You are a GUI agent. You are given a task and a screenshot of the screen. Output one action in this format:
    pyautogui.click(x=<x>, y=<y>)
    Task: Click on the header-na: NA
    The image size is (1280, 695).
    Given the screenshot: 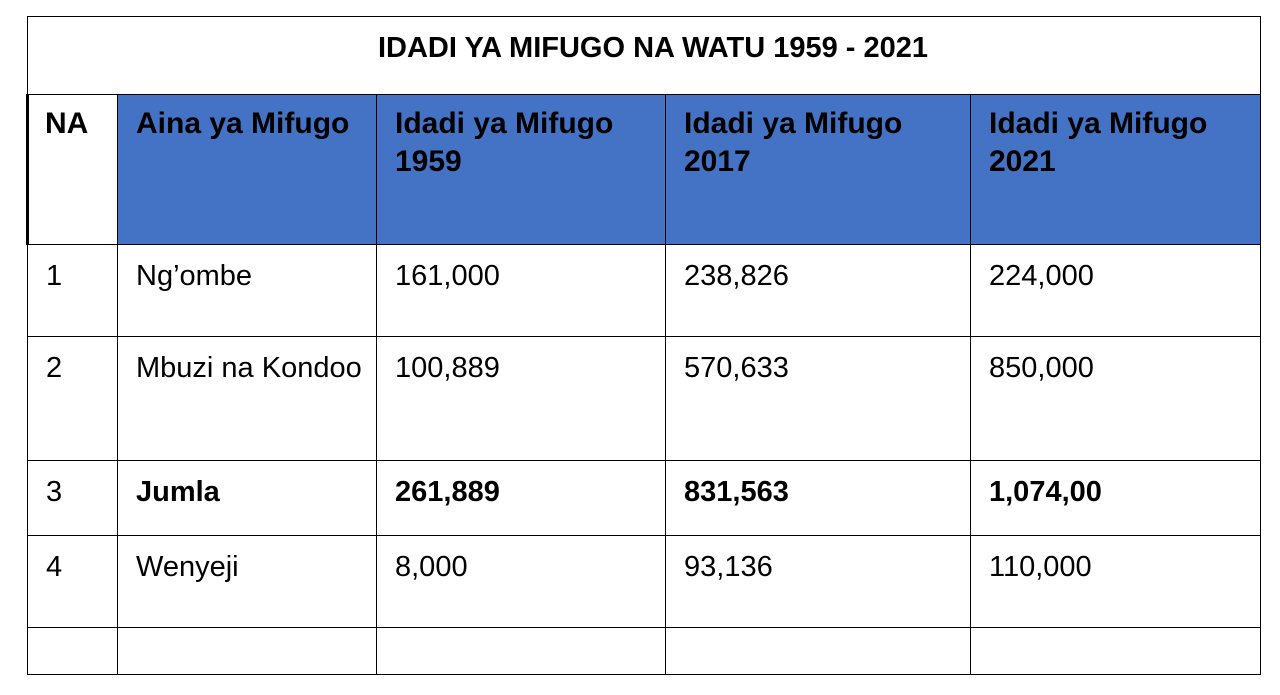 What is the action you would take?
    pyautogui.click(x=72, y=169)
    